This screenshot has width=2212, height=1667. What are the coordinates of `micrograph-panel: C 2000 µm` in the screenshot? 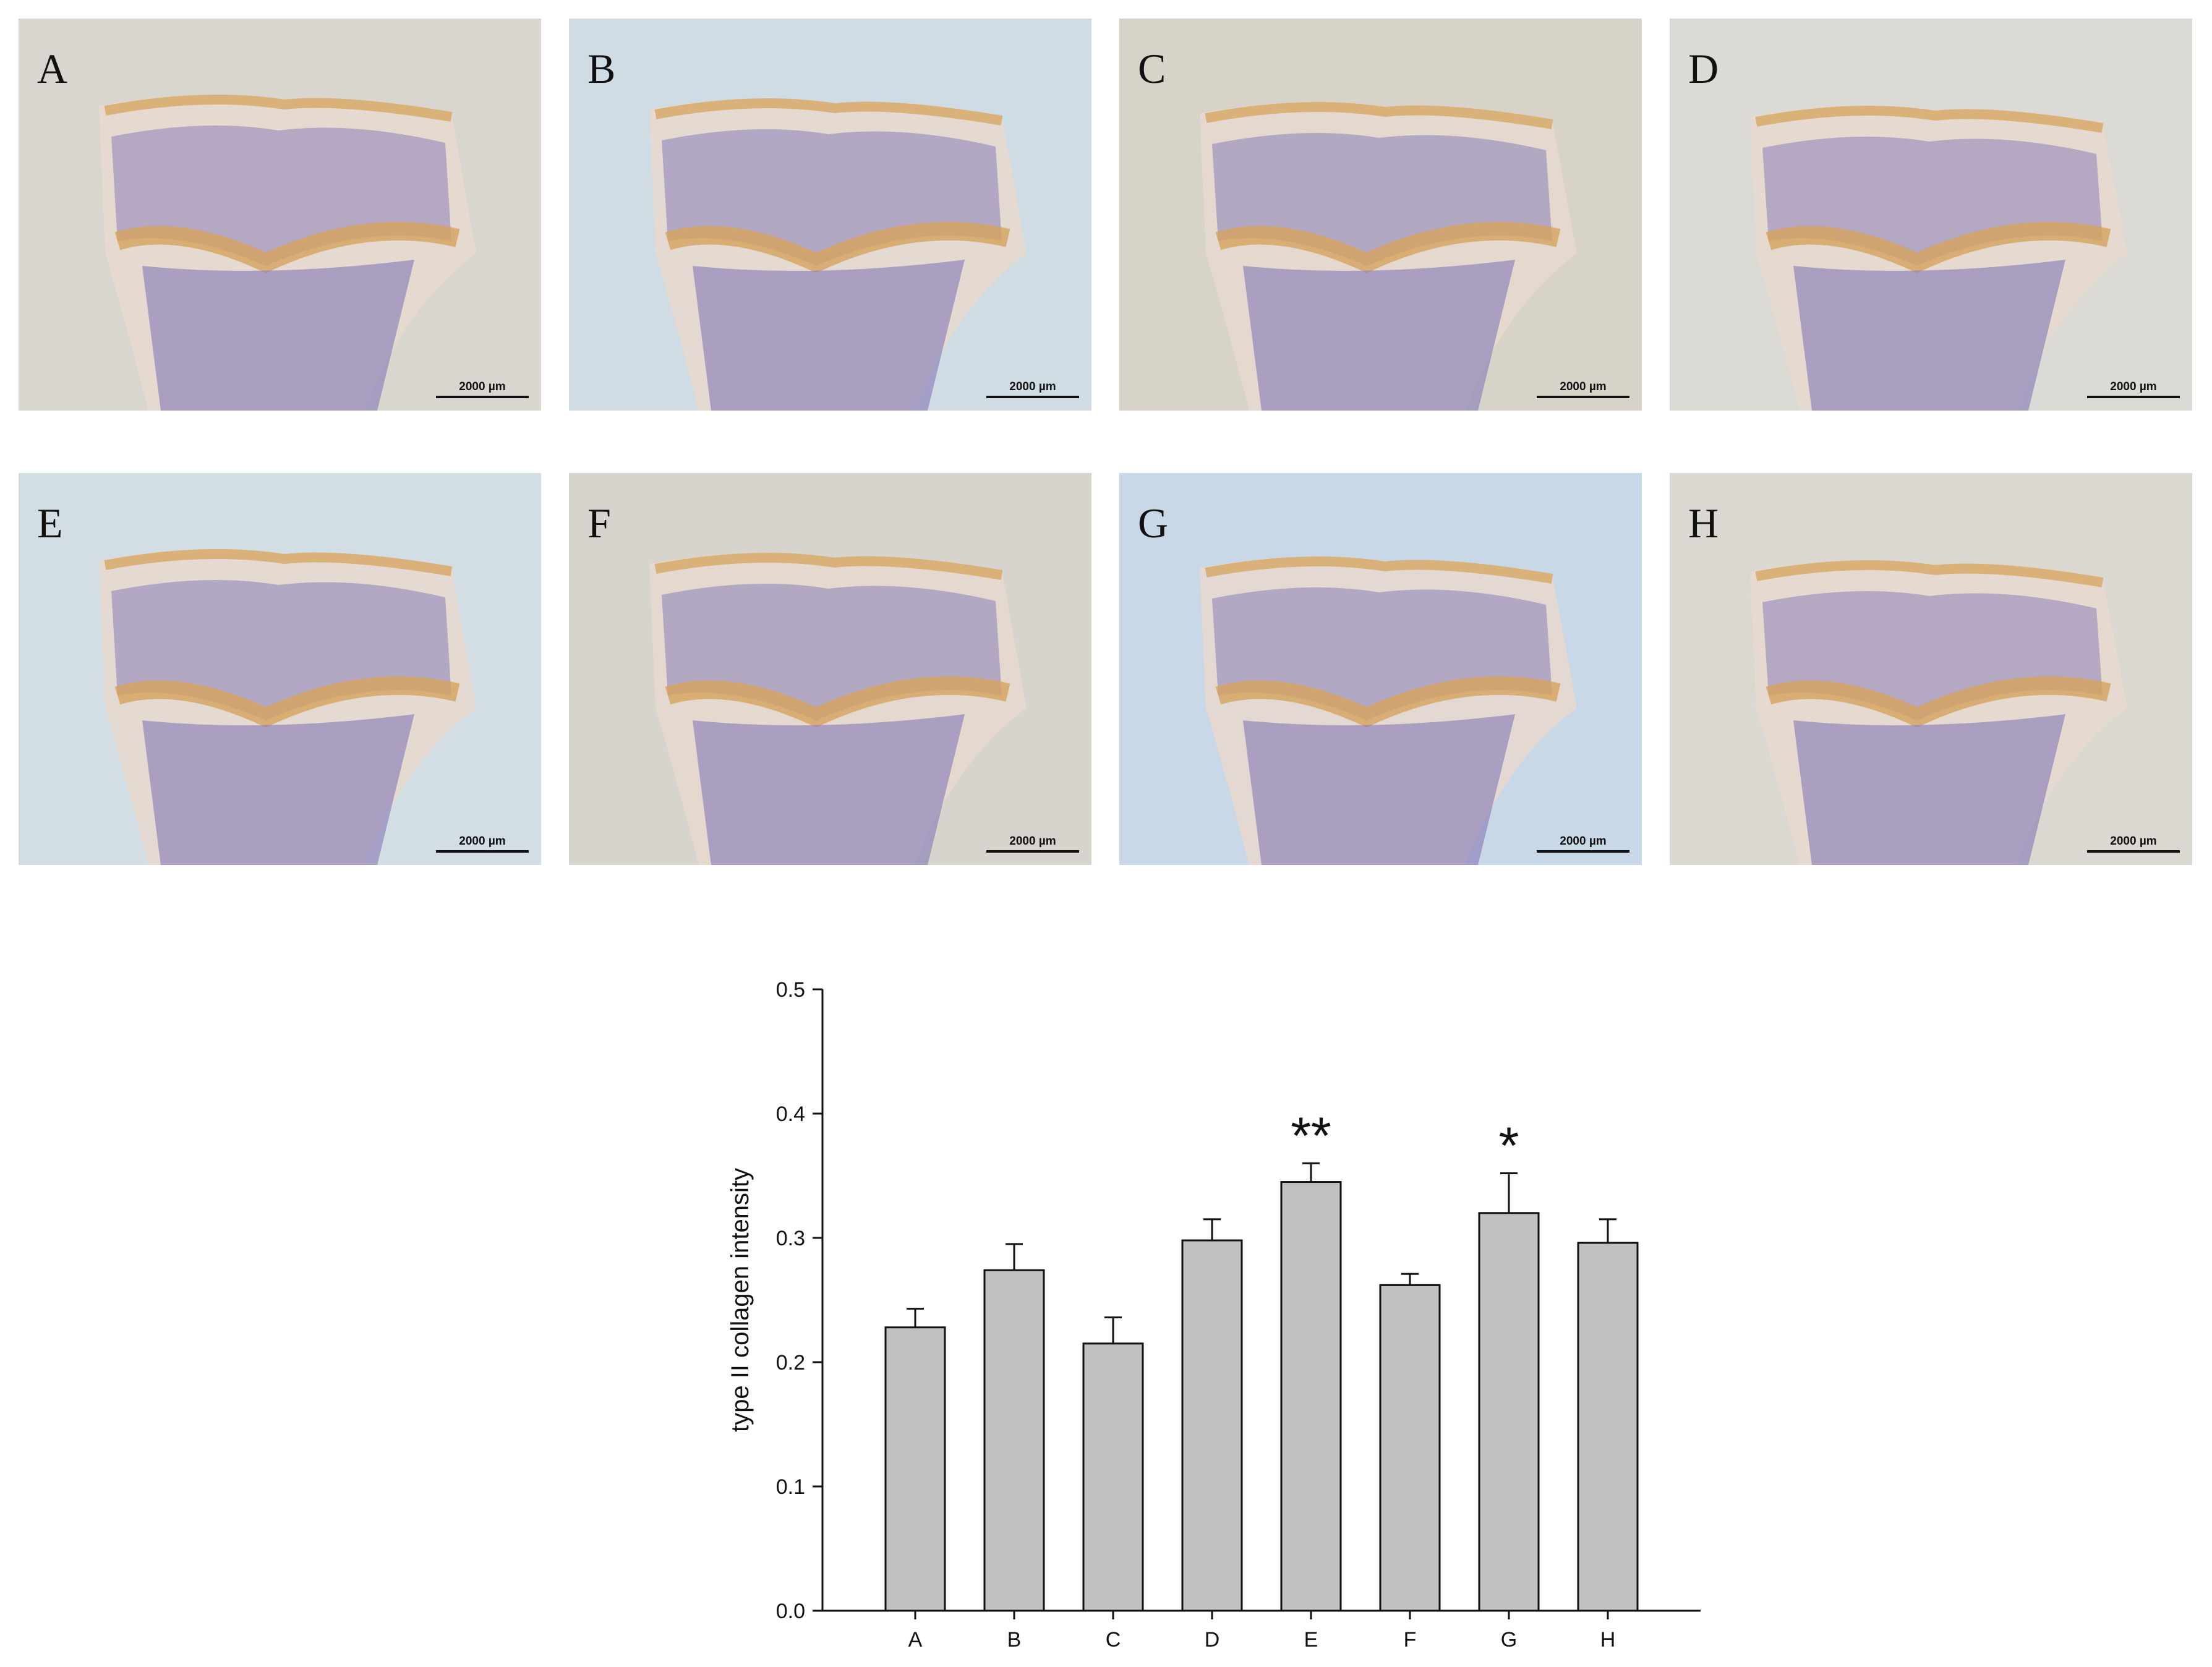 It's located at (1380, 215).